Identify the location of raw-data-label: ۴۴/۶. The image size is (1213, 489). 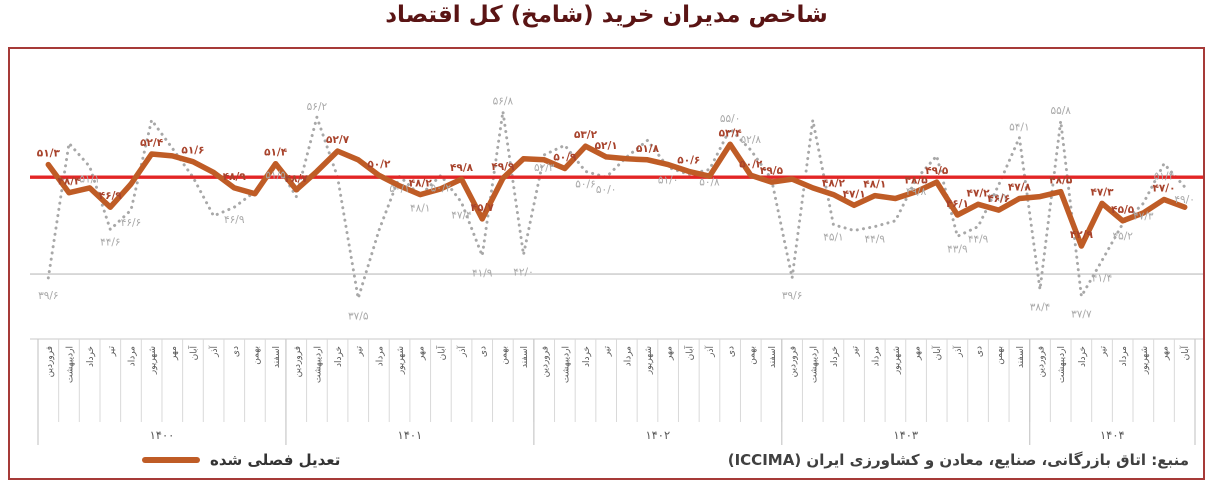
(110, 243).